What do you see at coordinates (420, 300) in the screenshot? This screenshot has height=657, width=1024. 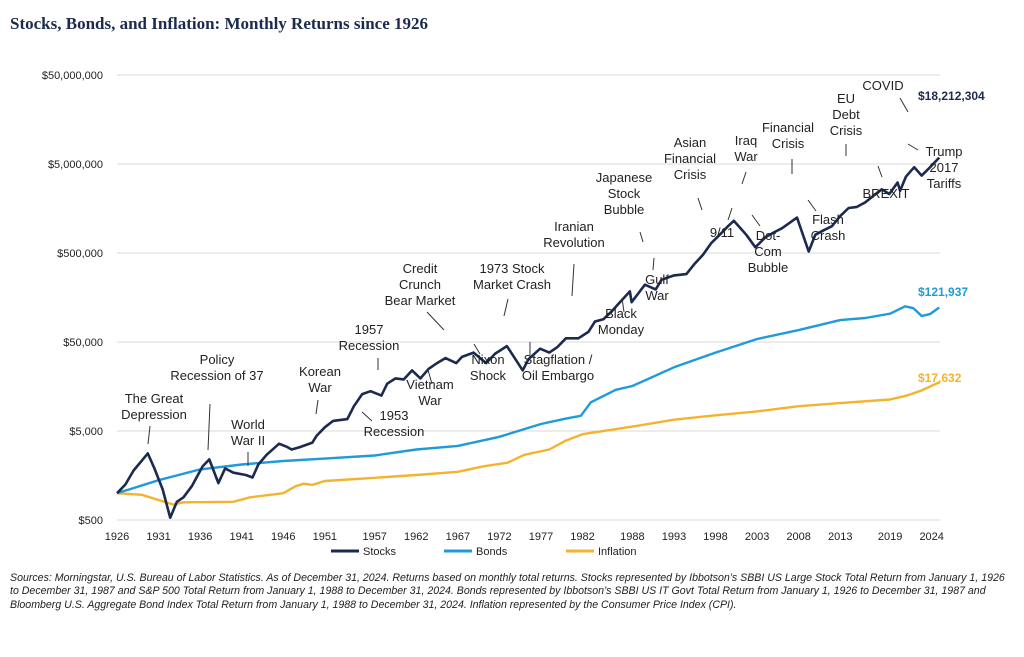 I see `annotation-label: Bear Market` at bounding box center [420, 300].